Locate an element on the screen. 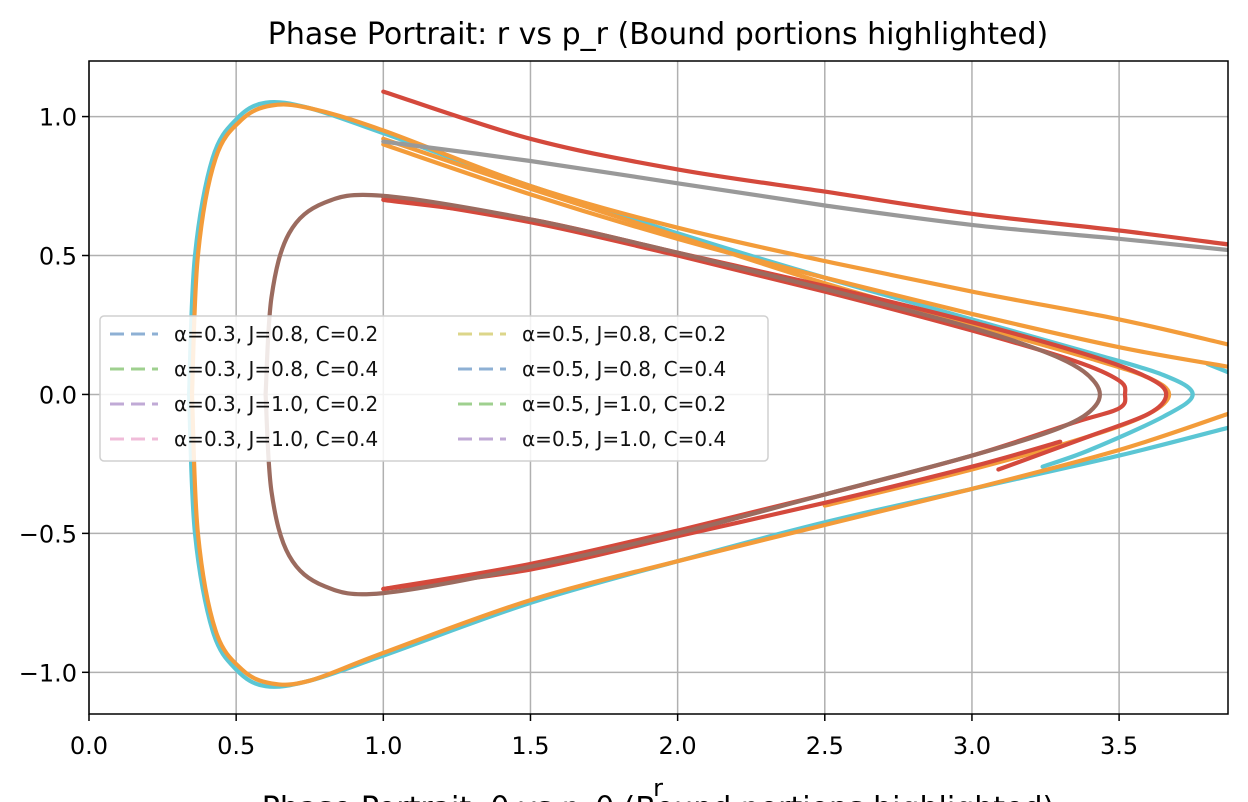 Image resolution: width=1248 pixels, height=802 pixels. x-axis-label: r is located at coordinates (658, 788).